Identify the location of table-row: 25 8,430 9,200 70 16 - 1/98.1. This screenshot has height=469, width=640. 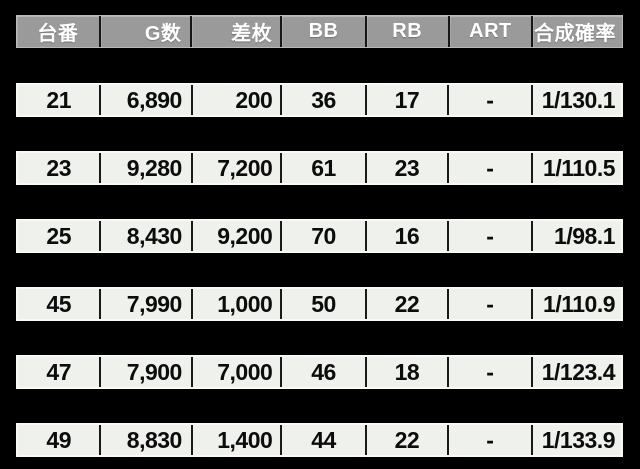
(319, 236).